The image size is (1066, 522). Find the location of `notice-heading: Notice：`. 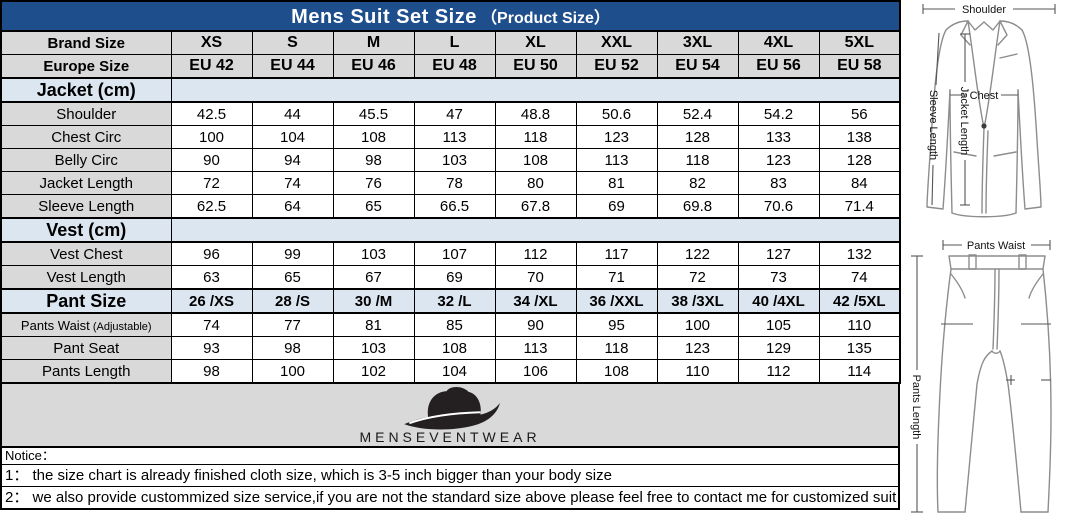

notice-heading: Notice： is located at coordinates (30, 455).